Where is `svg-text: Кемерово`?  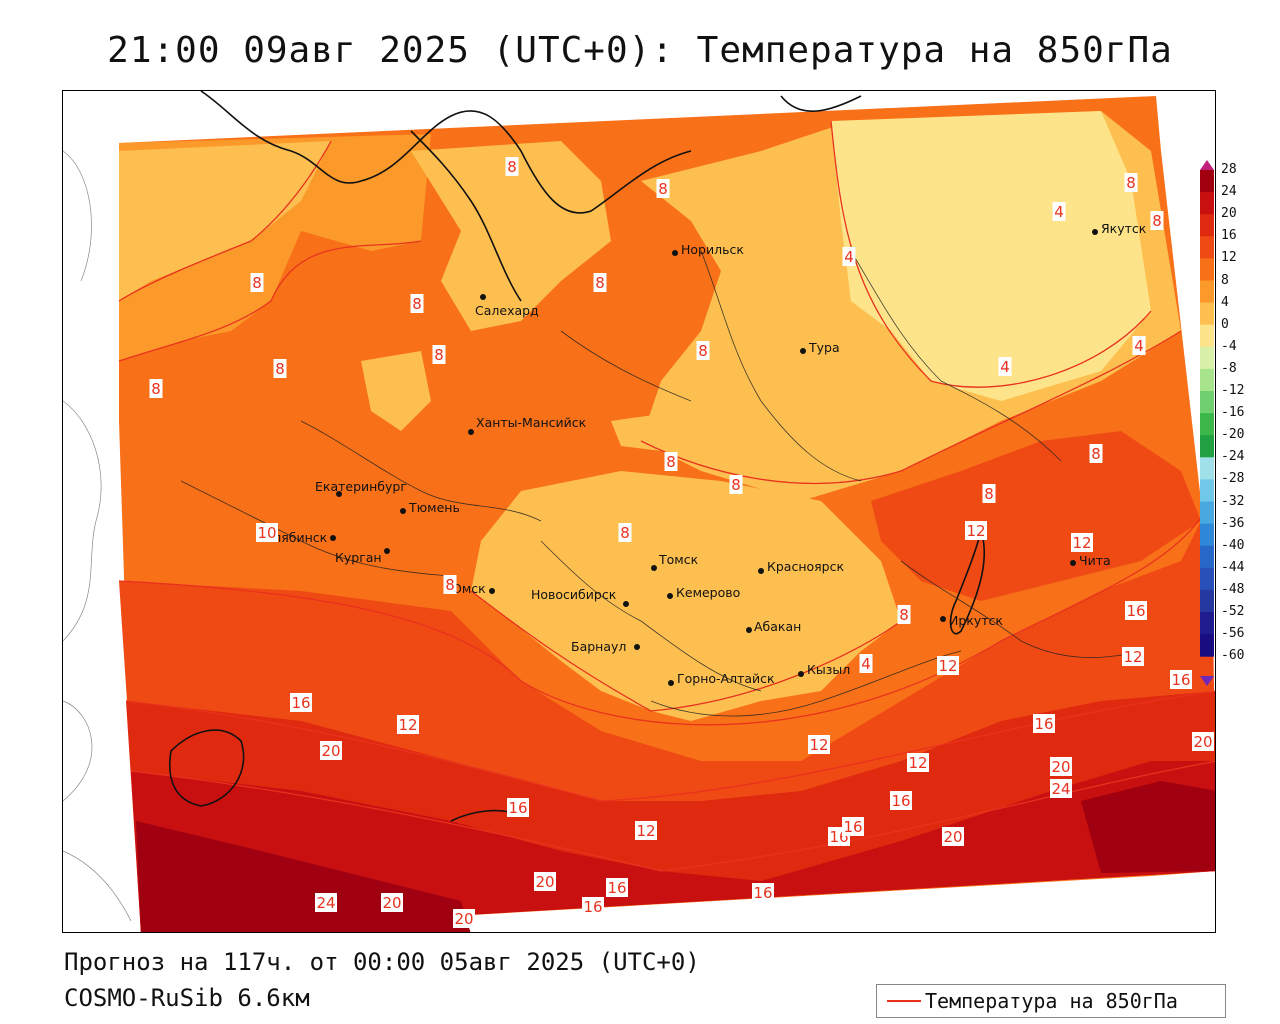
svg-text: Кемерово is located at coordinates (708, 592).